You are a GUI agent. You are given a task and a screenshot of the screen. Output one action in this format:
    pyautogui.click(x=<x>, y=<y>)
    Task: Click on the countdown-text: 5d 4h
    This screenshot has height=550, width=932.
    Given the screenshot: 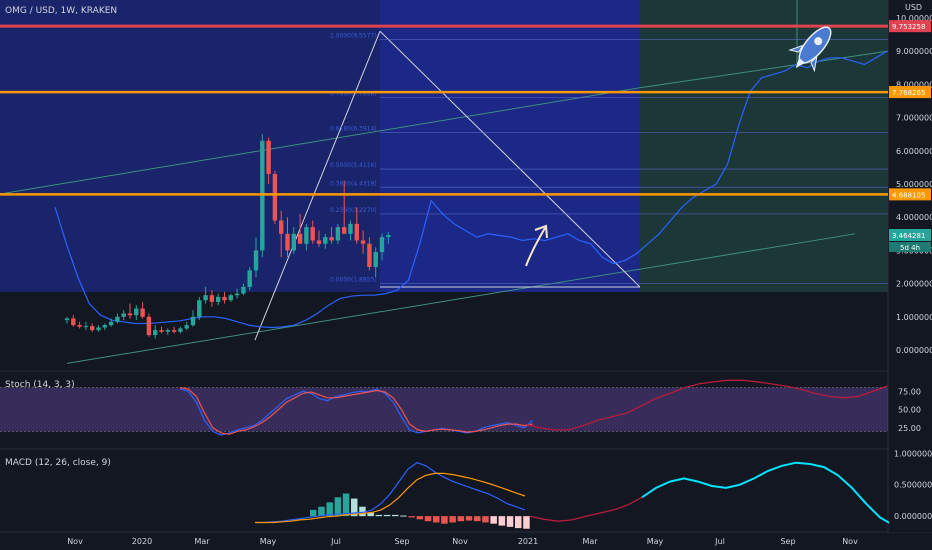 What is the action you would take?
    pyautogui.click(x=910, y=248)
    